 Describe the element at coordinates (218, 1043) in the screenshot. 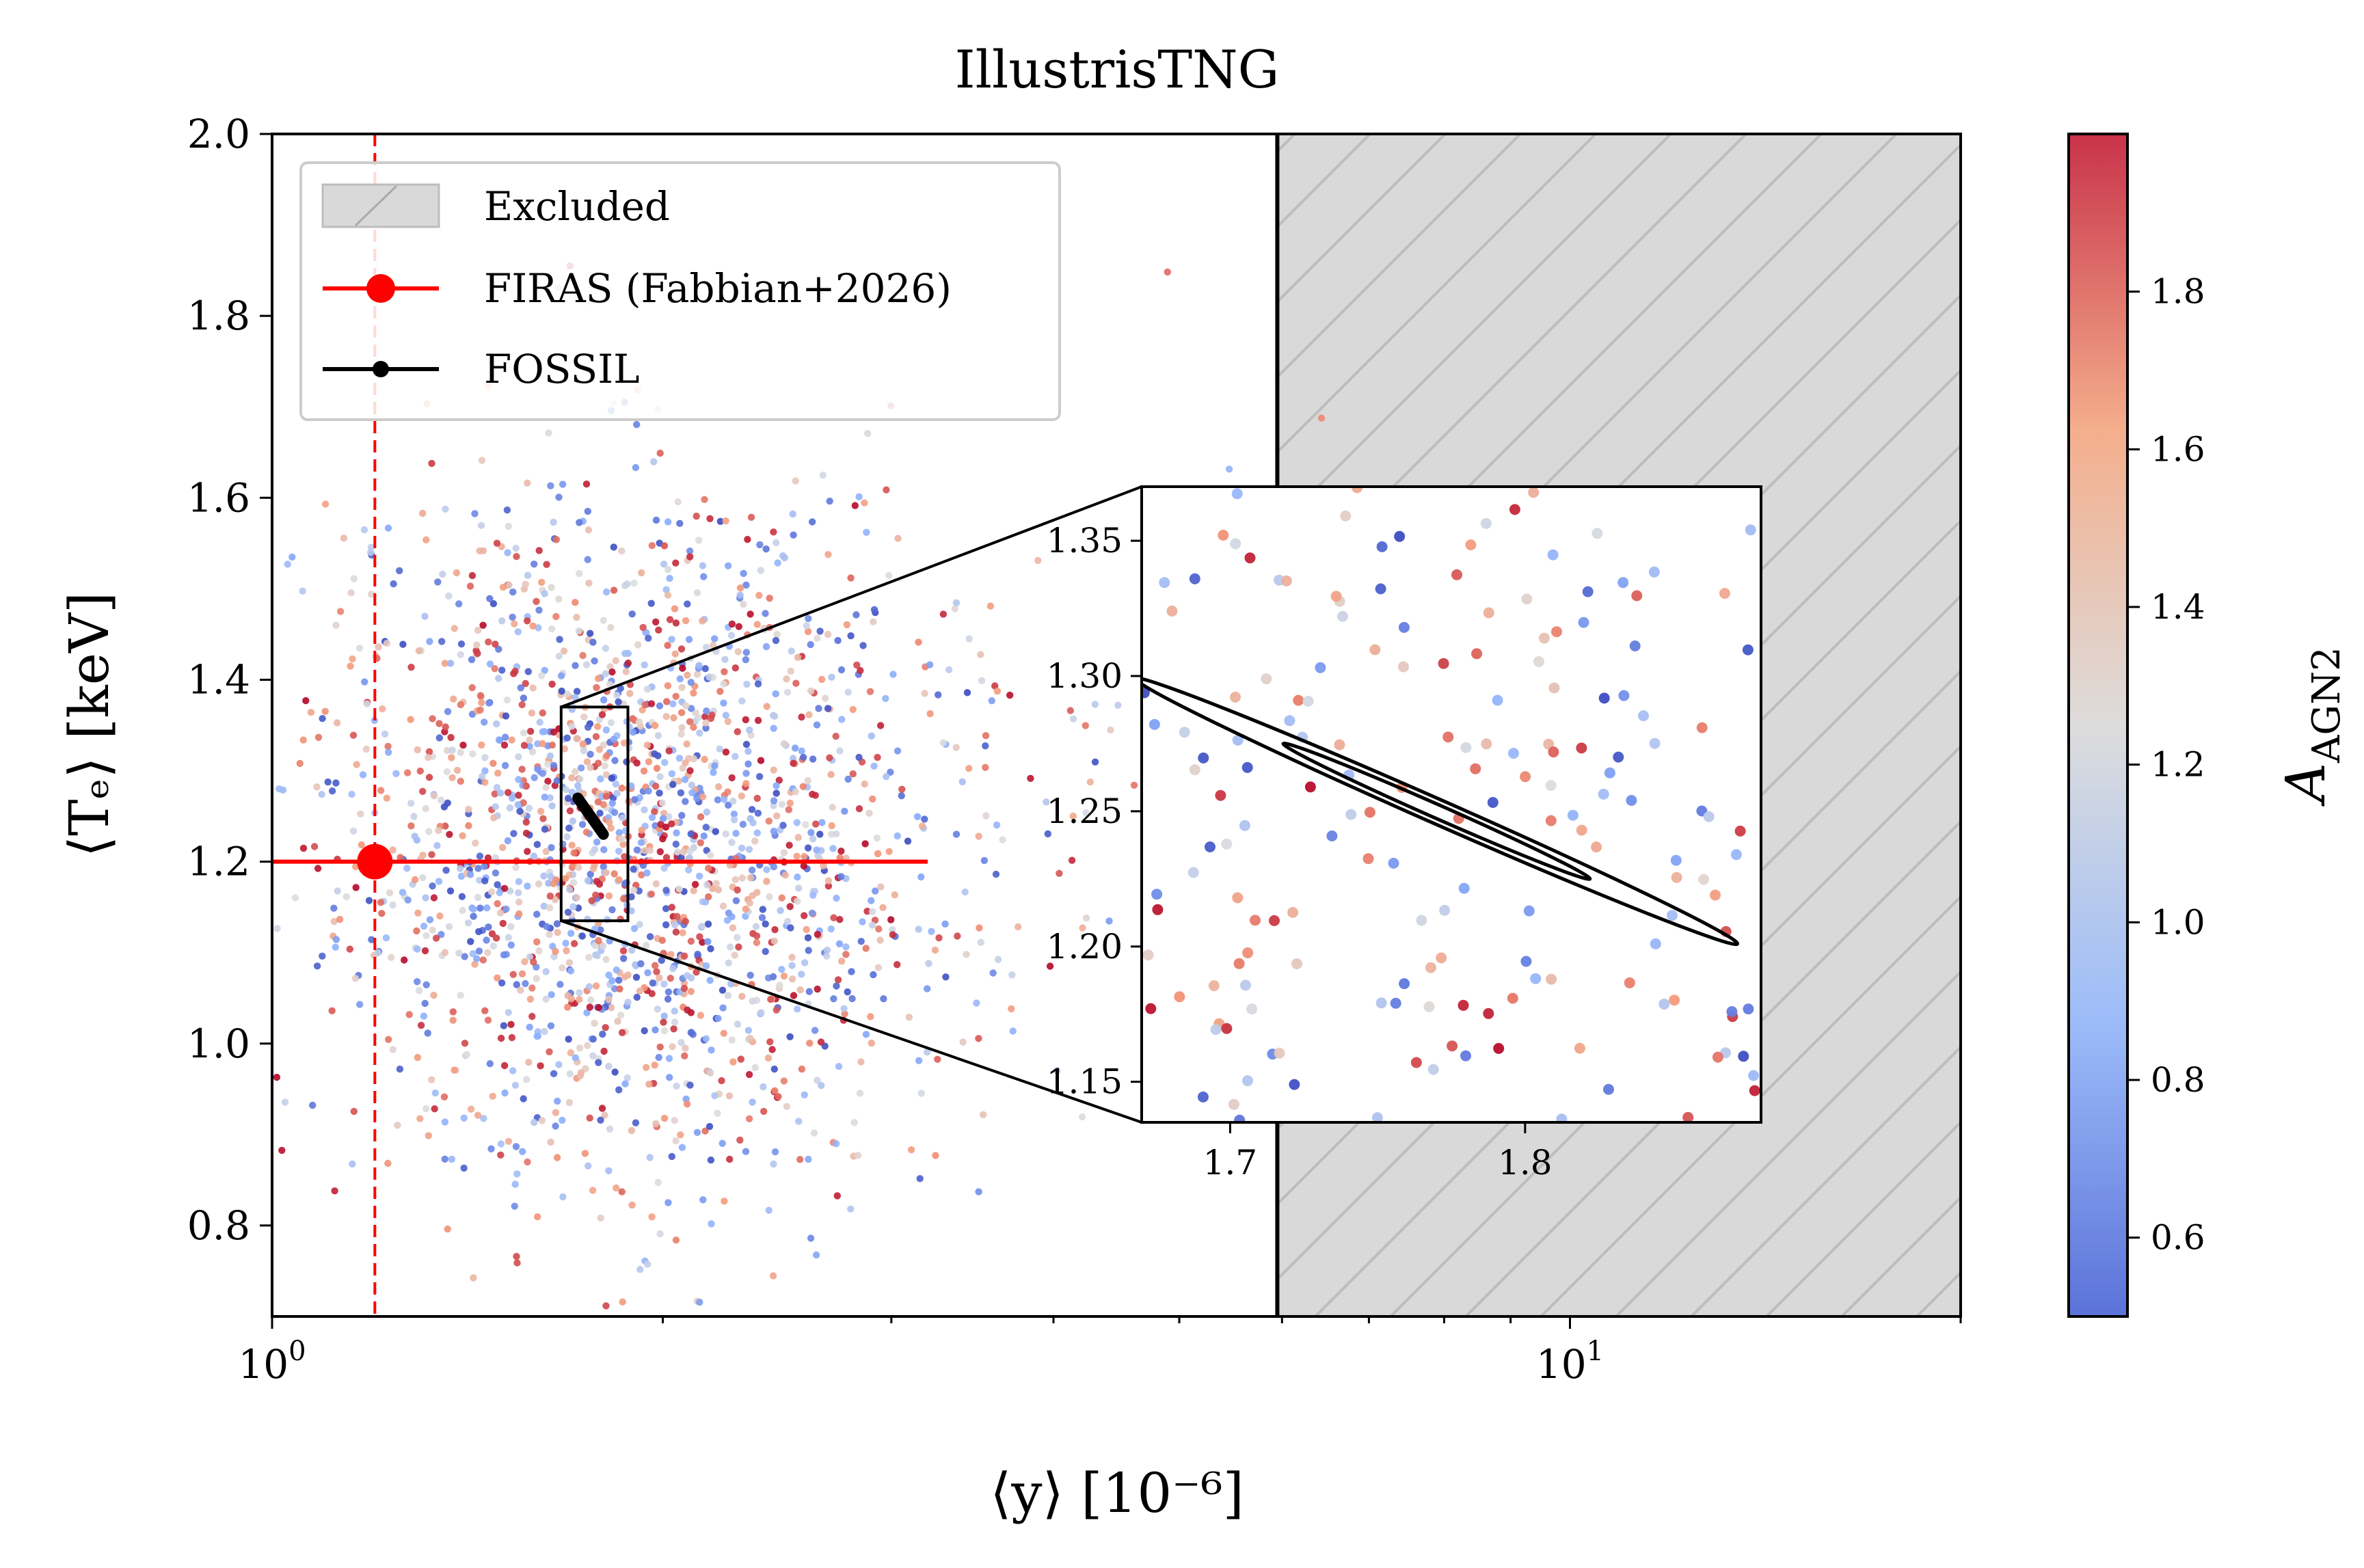

I see `y-tick-label: 1.0` at that location.